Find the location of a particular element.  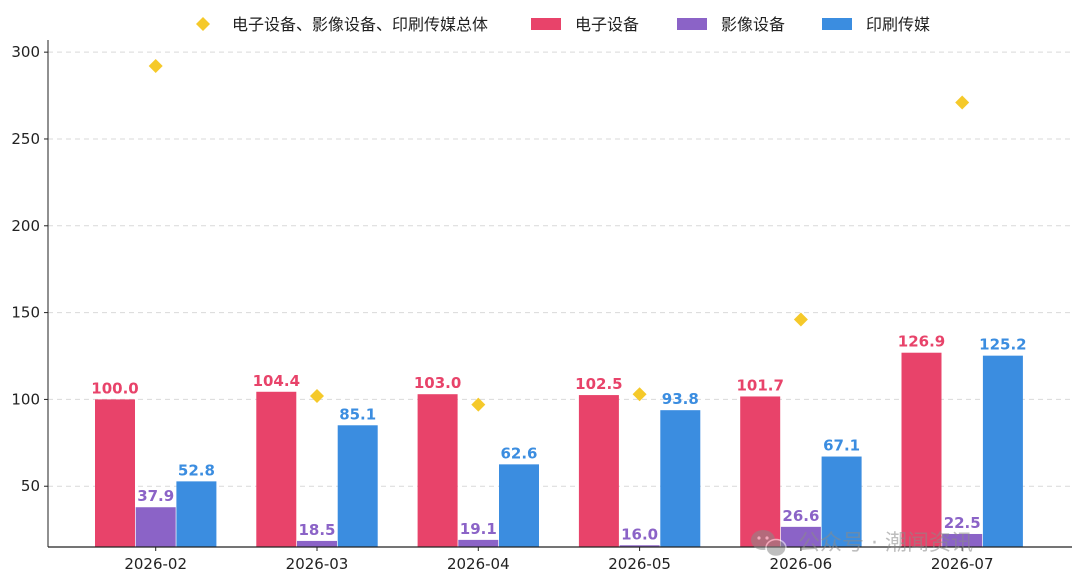

legend-item: 电子设备、影像设备、印刷传媒总体 is located at coordinates (342, 24).